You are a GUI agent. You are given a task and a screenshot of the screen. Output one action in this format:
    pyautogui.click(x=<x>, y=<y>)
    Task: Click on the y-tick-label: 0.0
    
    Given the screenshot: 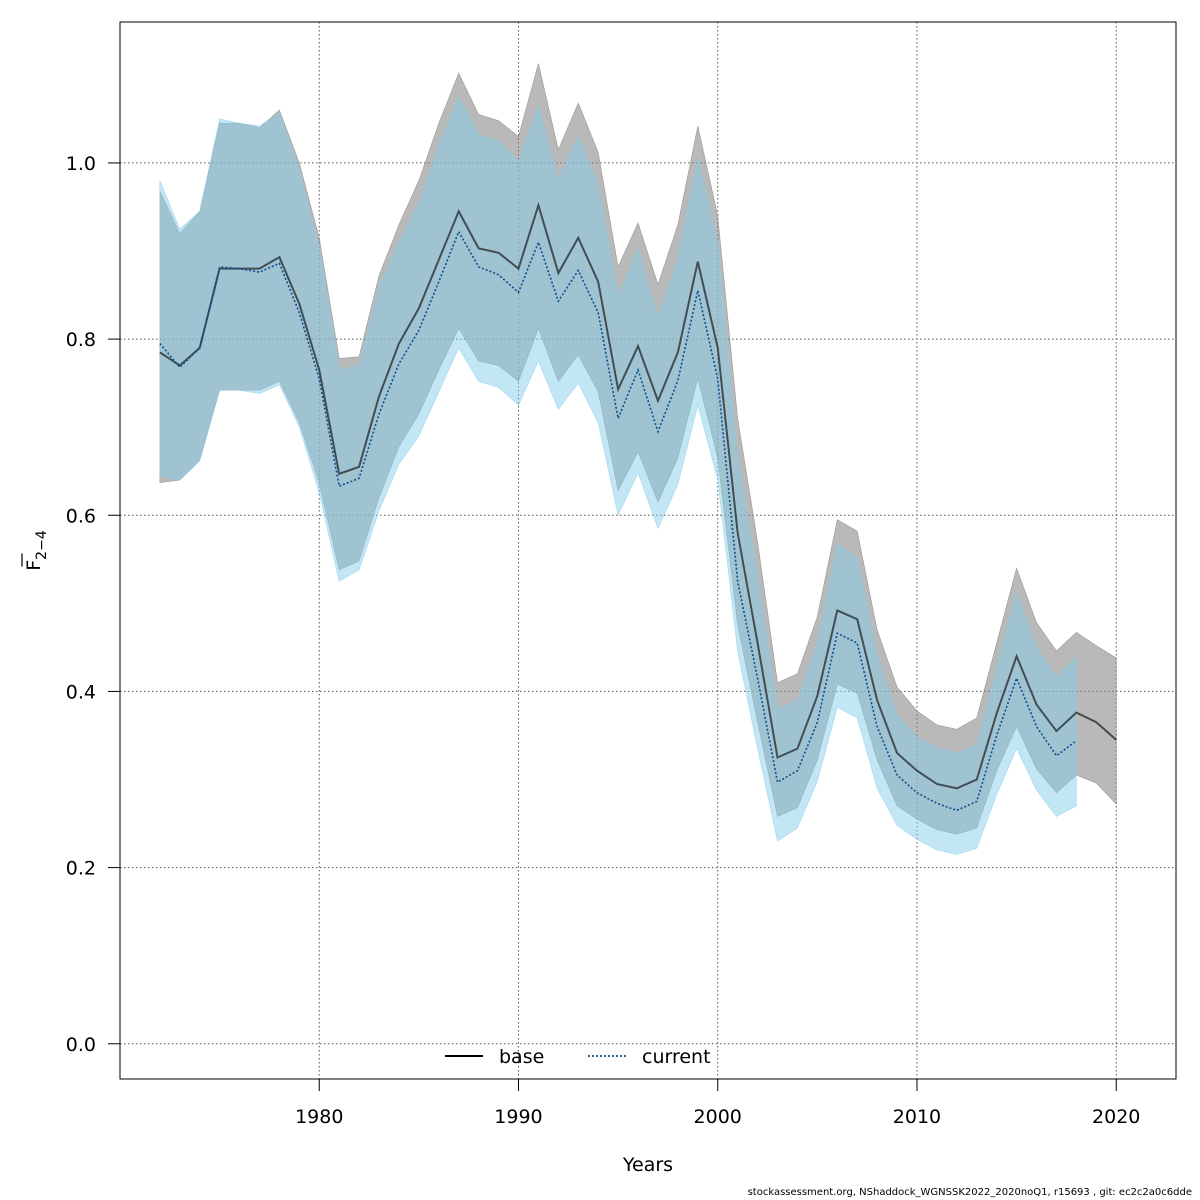 What is the action you would take?
    pyautogui.click(x=81, y=1045)
    